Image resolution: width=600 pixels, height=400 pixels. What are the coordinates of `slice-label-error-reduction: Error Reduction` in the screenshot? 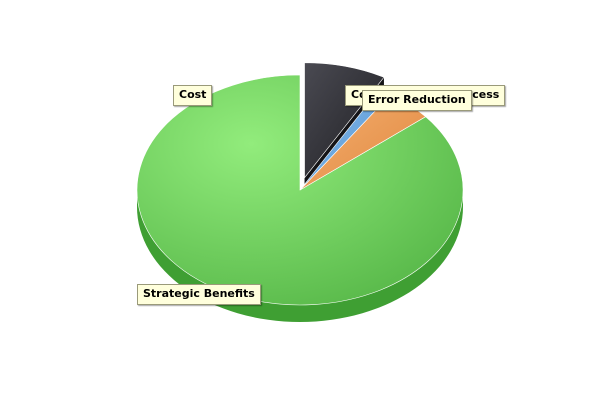 It's located at (417, 100).